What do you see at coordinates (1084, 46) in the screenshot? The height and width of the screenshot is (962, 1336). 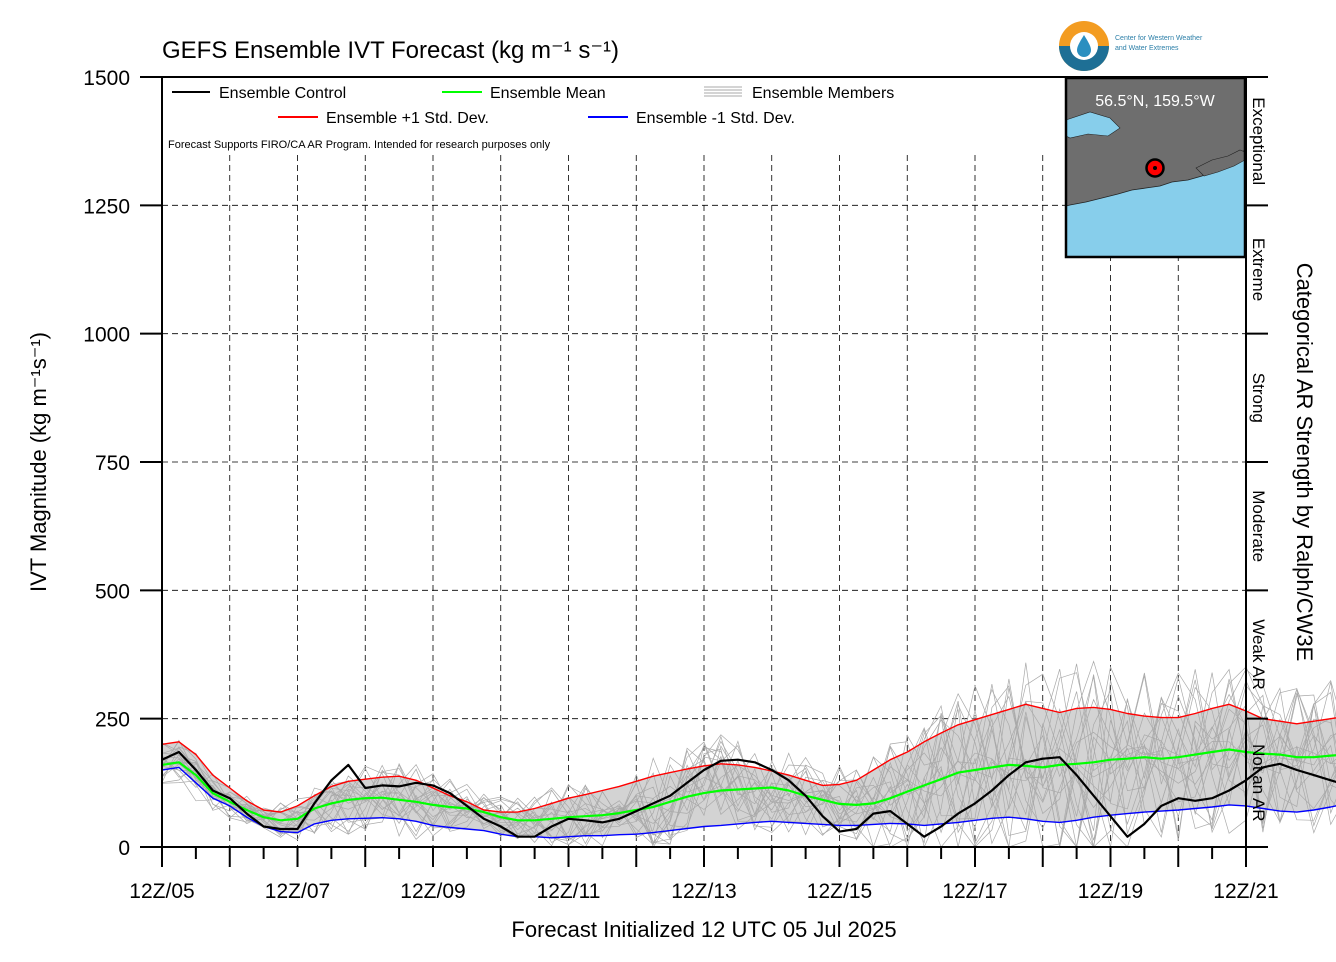 I see `drop-icon` at bounding box center [1084, 46].